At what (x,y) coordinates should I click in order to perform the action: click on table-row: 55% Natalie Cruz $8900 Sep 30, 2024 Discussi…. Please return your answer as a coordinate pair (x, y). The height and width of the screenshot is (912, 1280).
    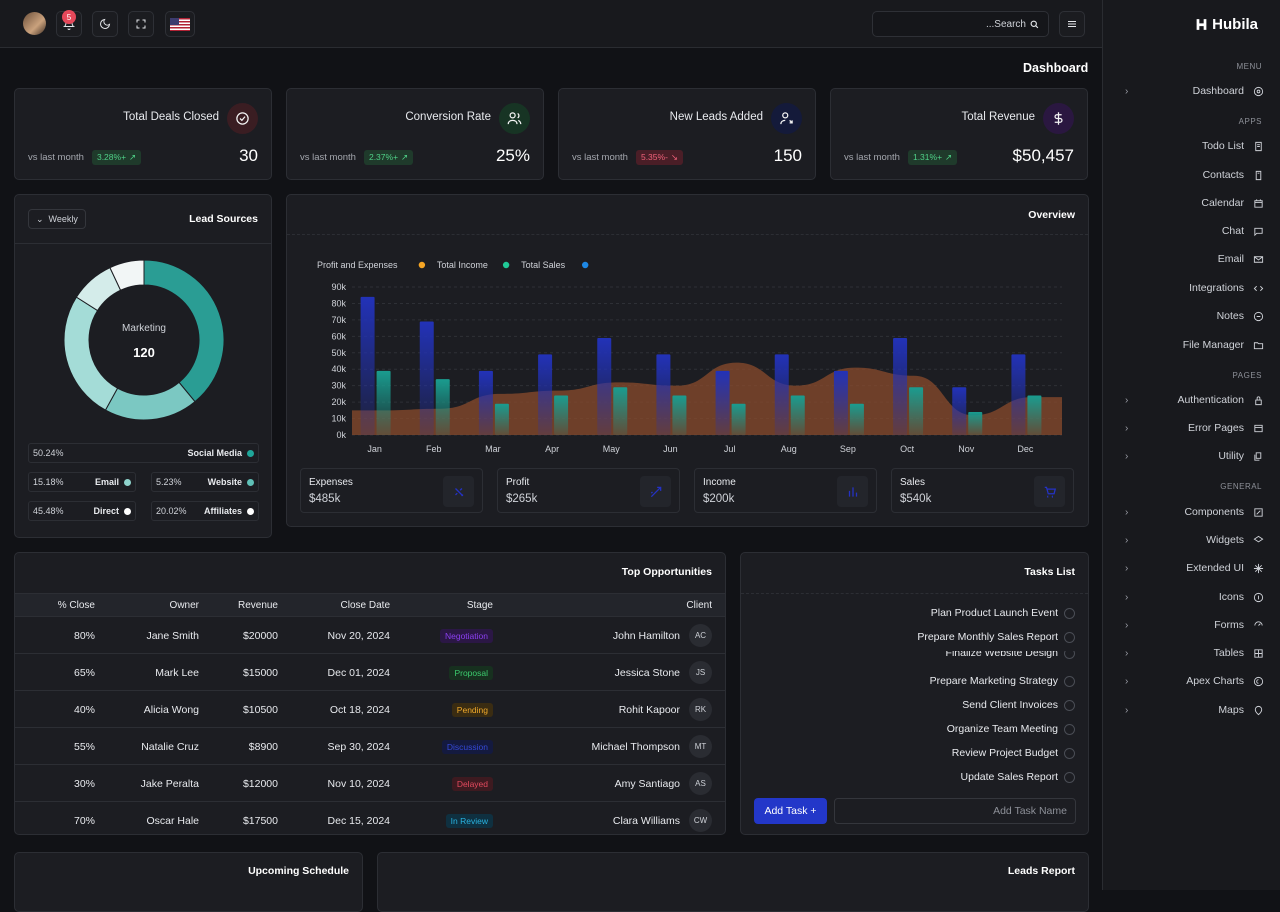
    Looking at the image, I should click on (370, 746).